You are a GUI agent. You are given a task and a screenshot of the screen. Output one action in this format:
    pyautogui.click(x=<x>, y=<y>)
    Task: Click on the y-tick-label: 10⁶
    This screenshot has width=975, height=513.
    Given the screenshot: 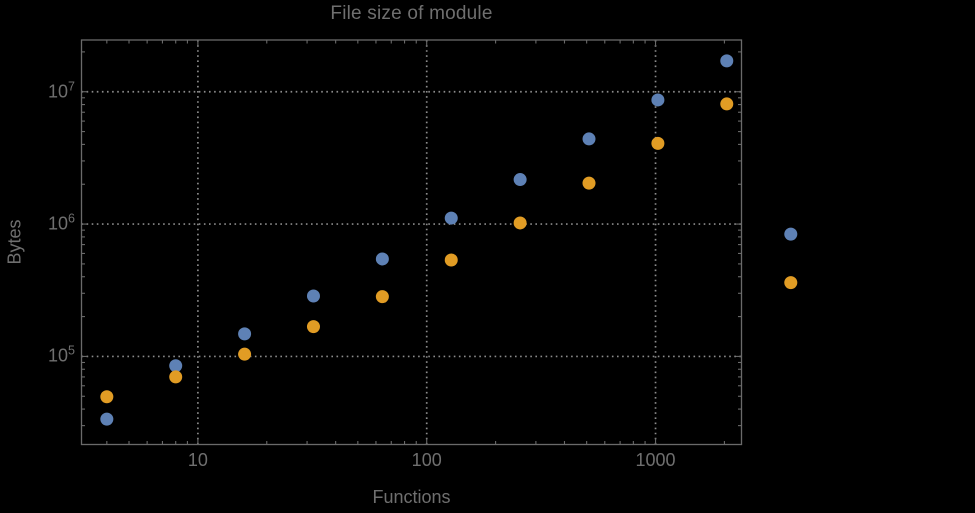 What is the action you would take?
    pyautogui.click(x=61, y=222)
    